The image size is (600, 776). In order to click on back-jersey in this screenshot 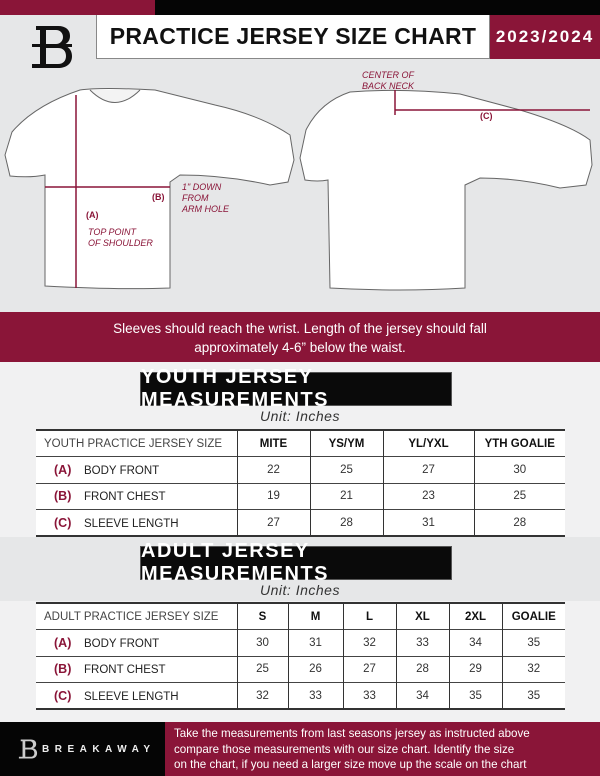, I will do `click(446, 190)`.